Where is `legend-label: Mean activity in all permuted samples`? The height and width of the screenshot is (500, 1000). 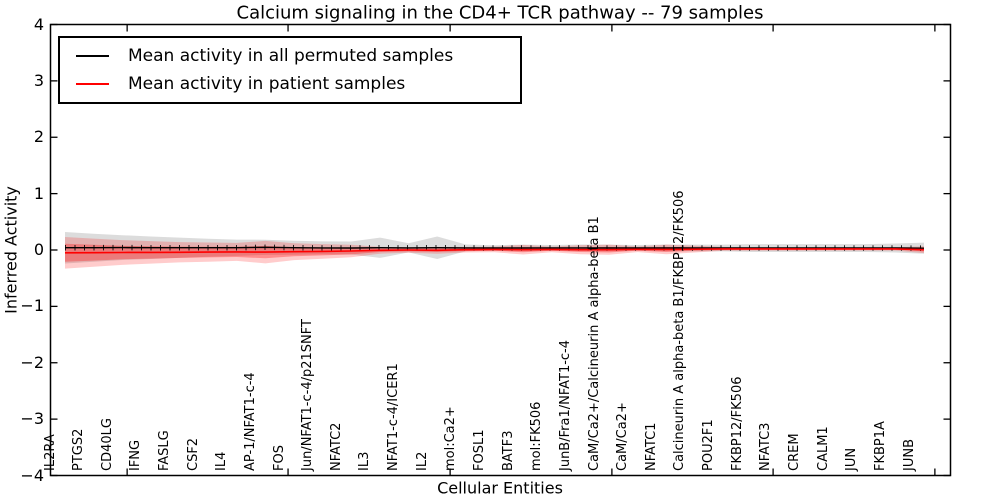
legend-label: Mean activity in all permuted samples is located at coordinates (291, 56).